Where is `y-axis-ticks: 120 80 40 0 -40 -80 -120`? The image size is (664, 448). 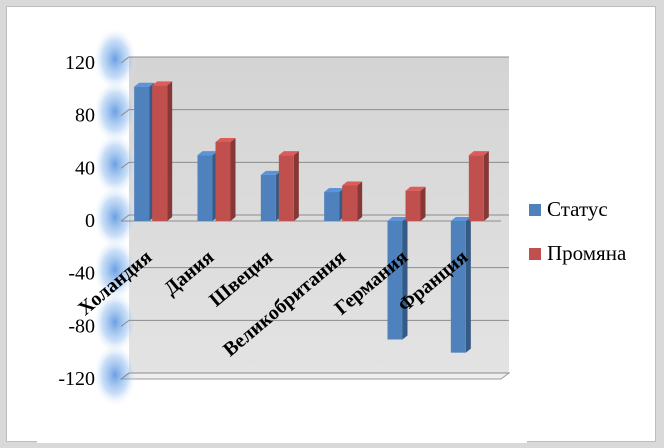 y-axis-ticks: 120 80 40 0 -40 -80 -120 is located at coordinates (76, 221).